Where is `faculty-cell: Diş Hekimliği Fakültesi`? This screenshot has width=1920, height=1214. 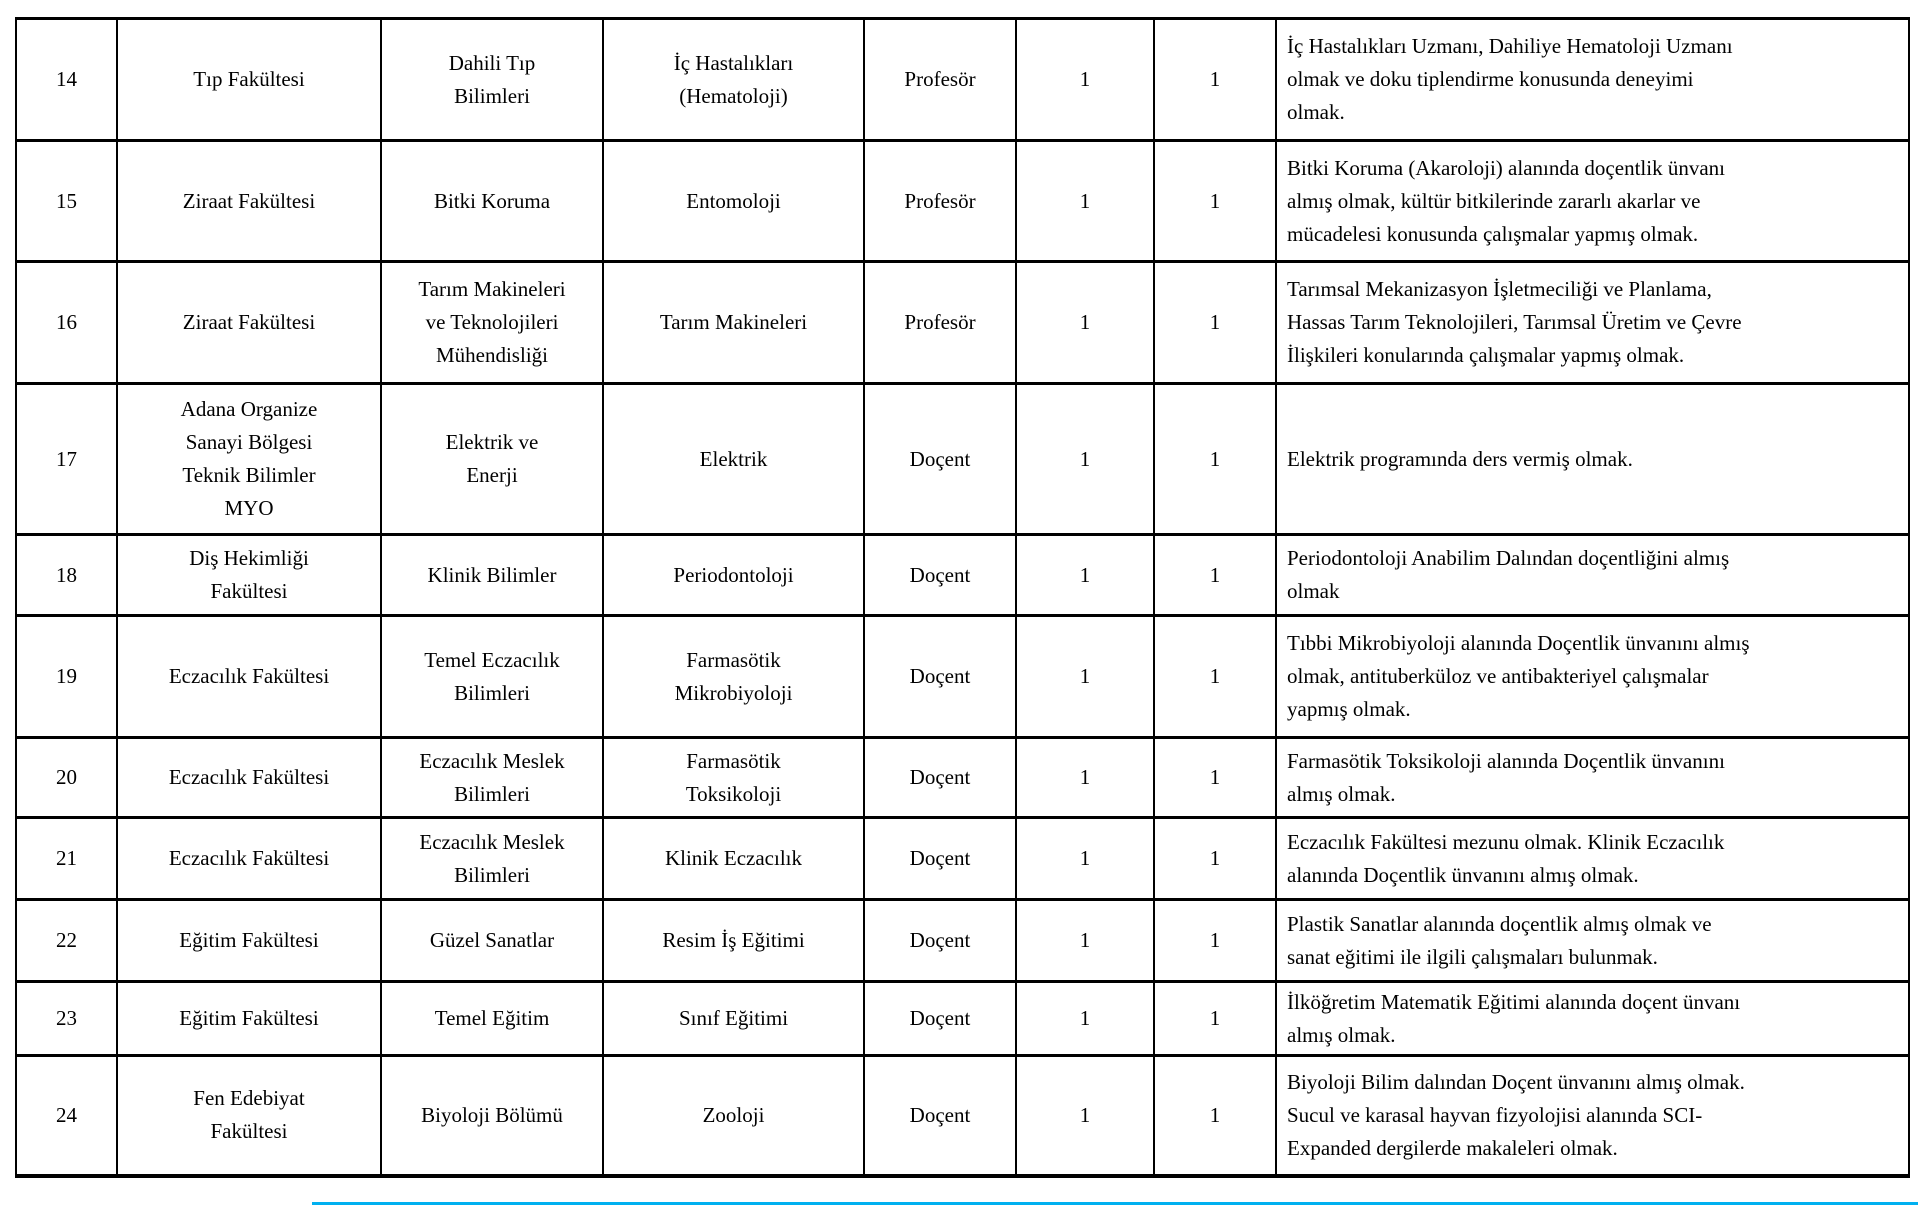 faculty-cell: Diş Hekimliği Fakültesi is located at coordinates (249, 575).